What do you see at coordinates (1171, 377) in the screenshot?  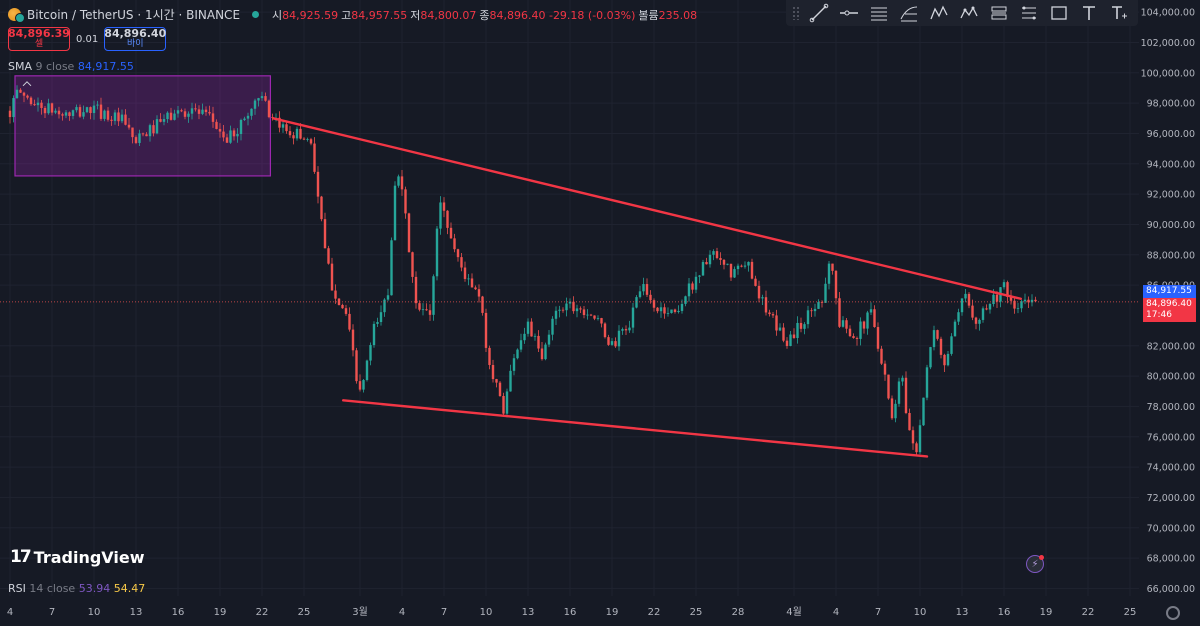 I see `price-tick-label: 80,000.00` at bounding box center [1171, 377].